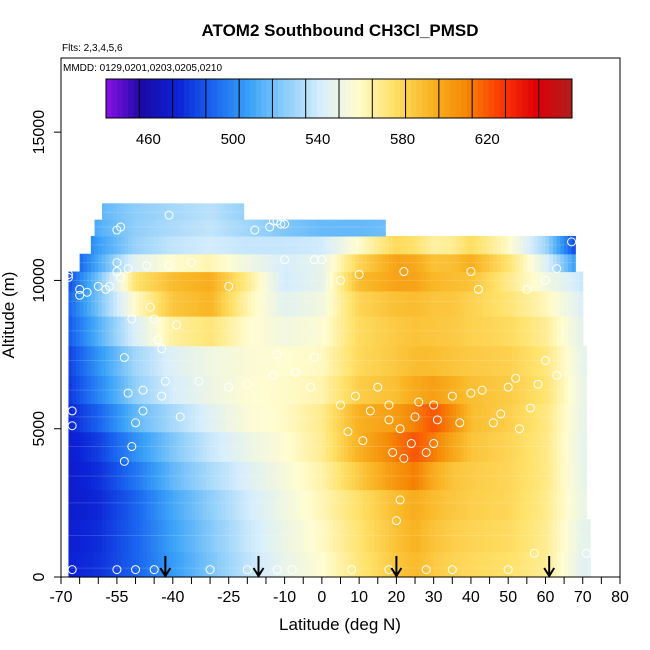  I want to click on y-tick-label: 0, so click(39, 576).